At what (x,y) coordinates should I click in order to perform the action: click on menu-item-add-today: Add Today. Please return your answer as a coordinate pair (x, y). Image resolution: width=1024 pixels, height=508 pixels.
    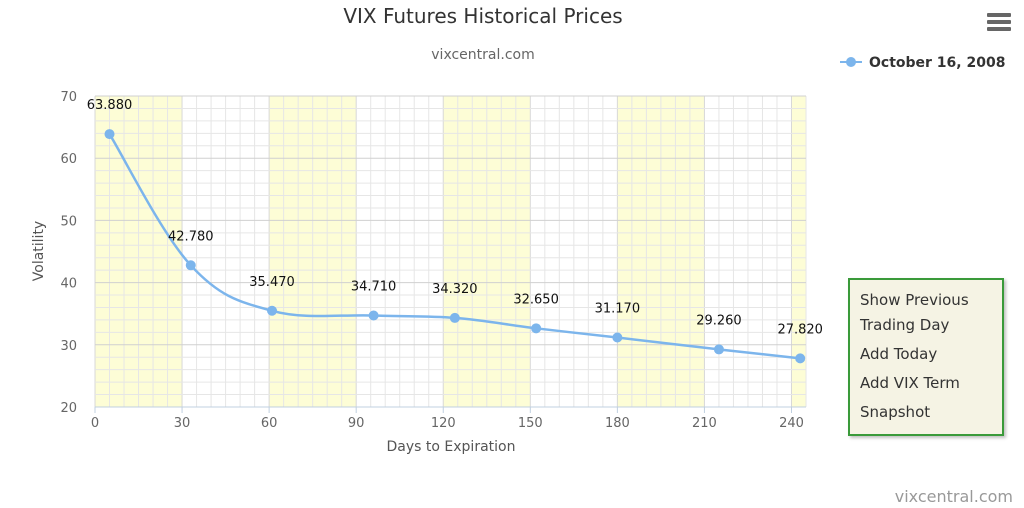
    Looking at the image, I should click on (899, 354).